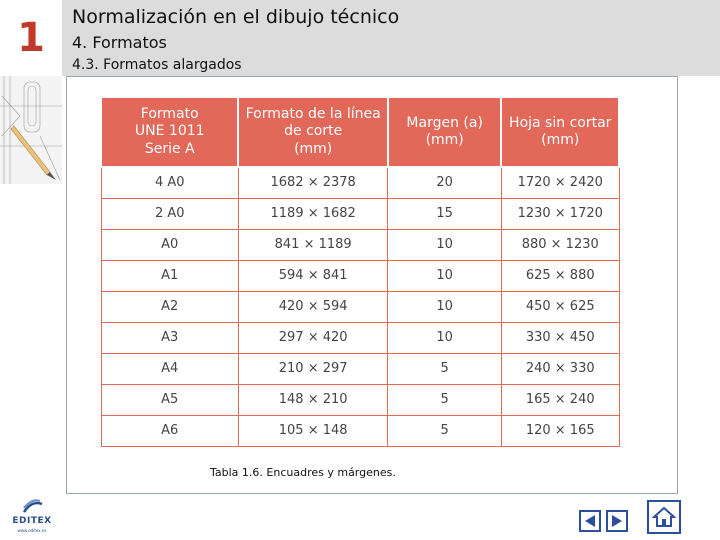 This screenshot has width=720, height=540. I want to click on table-row: A4 210 × 297 5 240 × 330, so click(360, 368).